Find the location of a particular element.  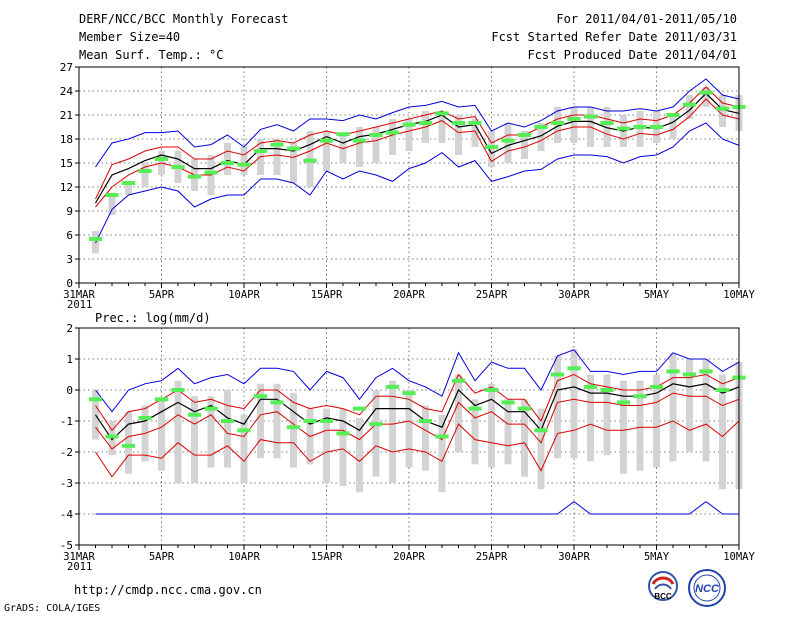

forecast-period-label: For 2011/04/01-2011/05/10 is located at coordinates (646, 19).